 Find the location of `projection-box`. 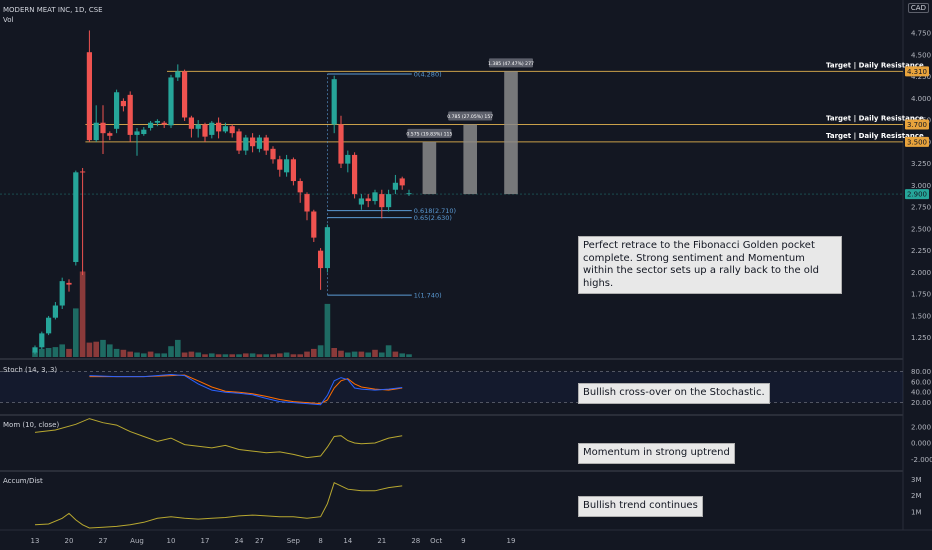

projection-box is located at coordinates (429, 168).